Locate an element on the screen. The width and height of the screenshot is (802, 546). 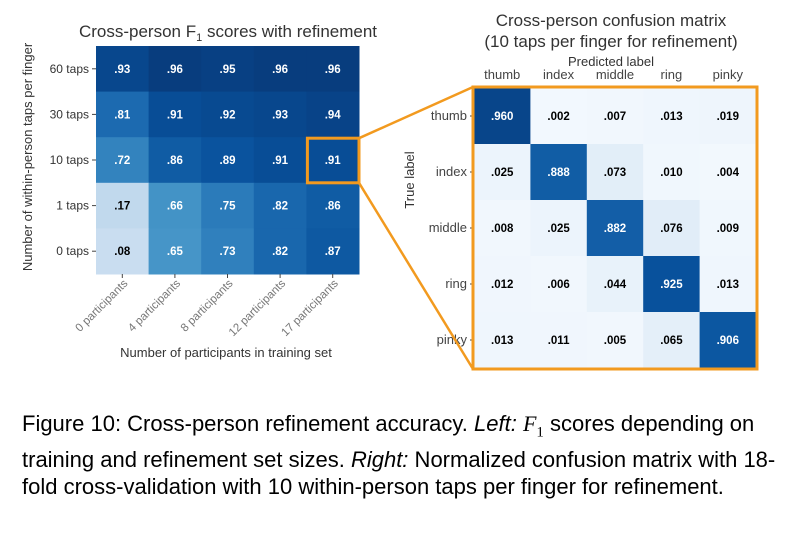
right-cell-value: .906 is located at coordinates (728, 341).